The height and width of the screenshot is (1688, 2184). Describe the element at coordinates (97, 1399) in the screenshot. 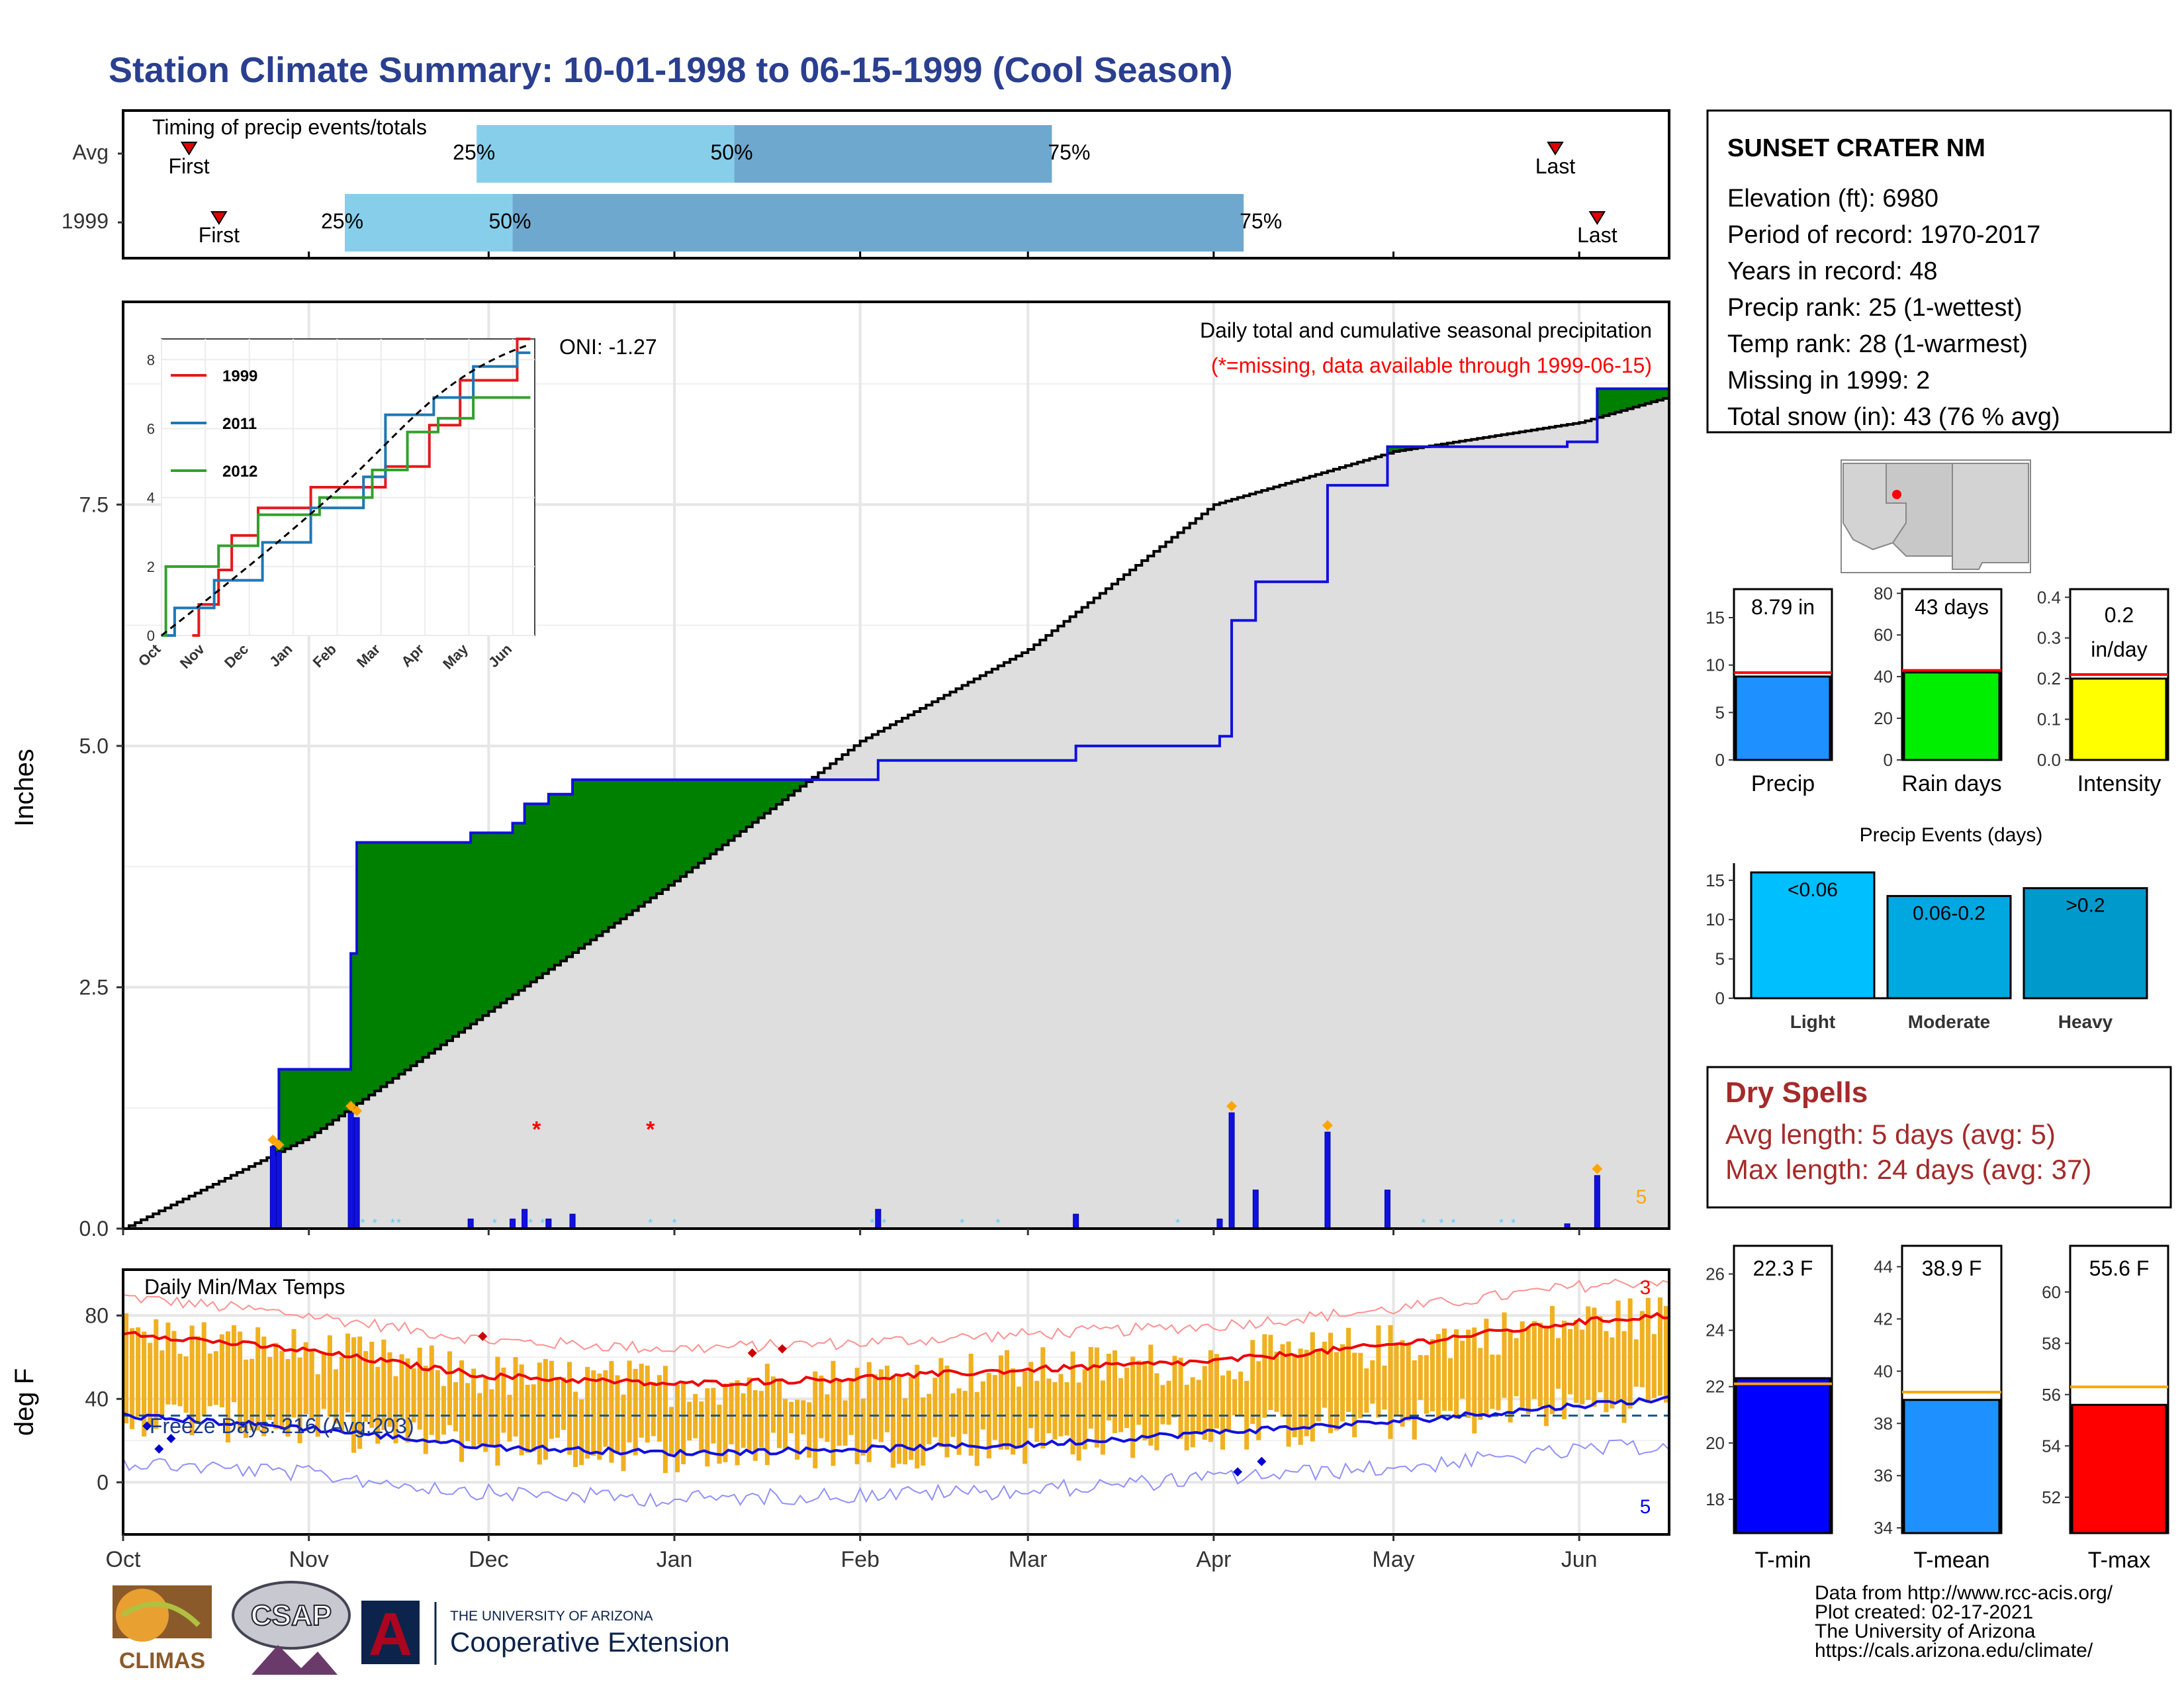

I see `temp-ytick-label-1: 40` at that location.